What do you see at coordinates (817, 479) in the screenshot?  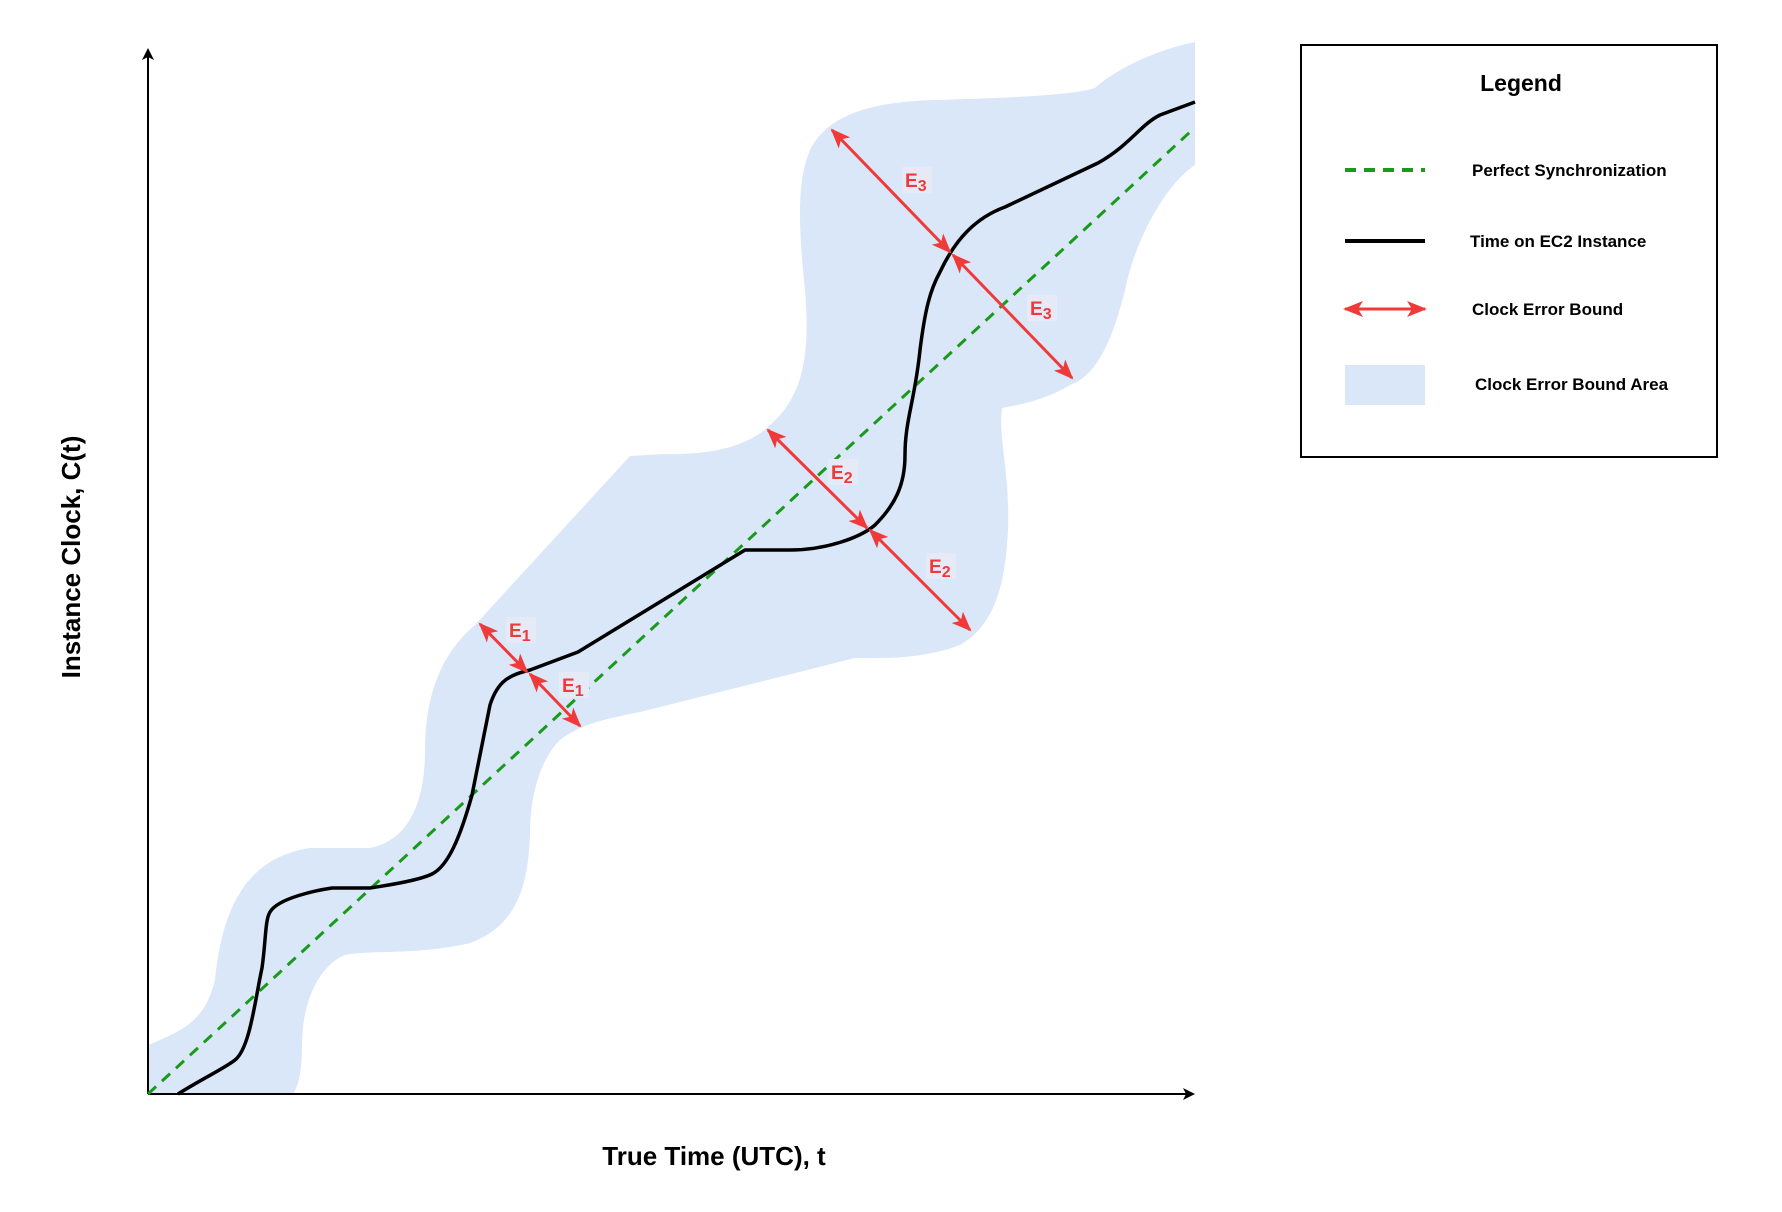 I see `error-arrow-e2-upper` at bounding box center [817, 479].